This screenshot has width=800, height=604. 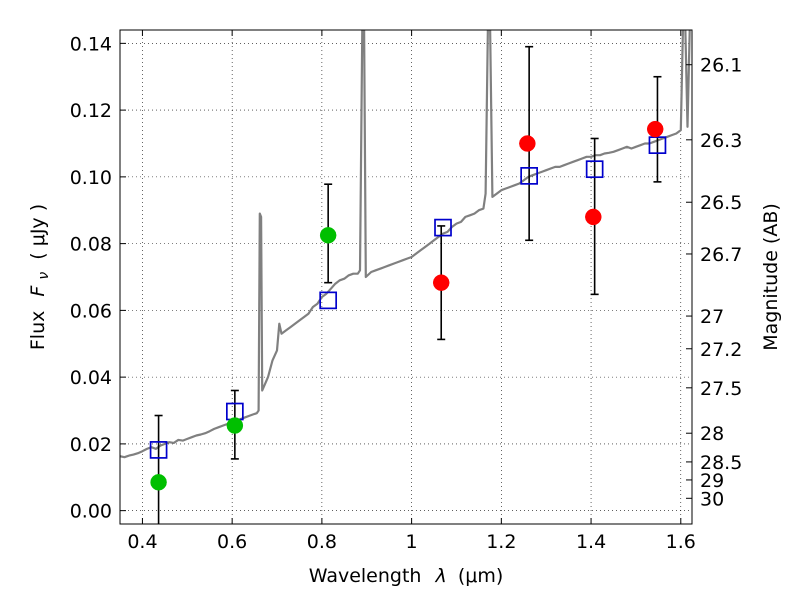 I want to click on mag-tick-label: 30, so click(x=712, y=499).